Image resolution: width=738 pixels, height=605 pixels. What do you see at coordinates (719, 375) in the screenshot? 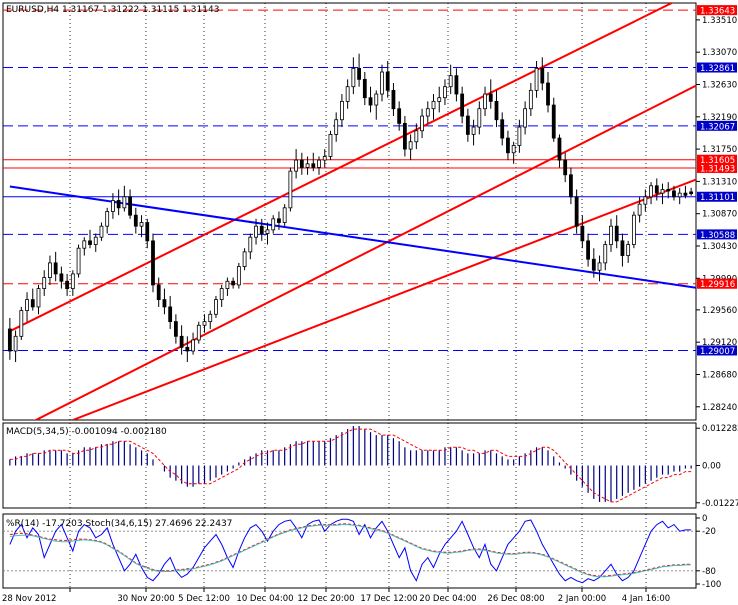
I see `price-tick-label: 1.28680` at bounding box center [719, 375].